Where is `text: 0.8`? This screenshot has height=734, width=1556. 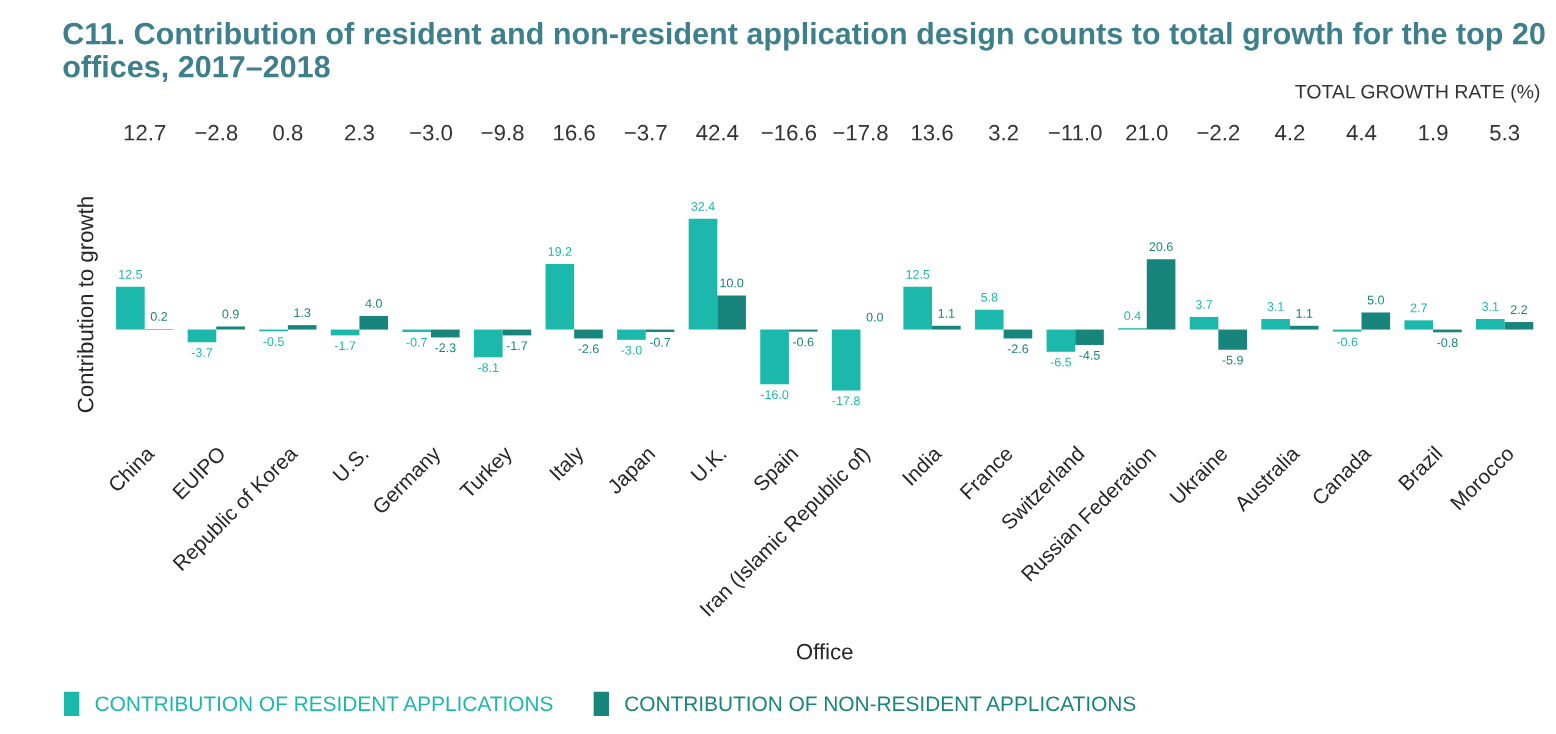
text: 0.8 is located at coordinates (288, 132).